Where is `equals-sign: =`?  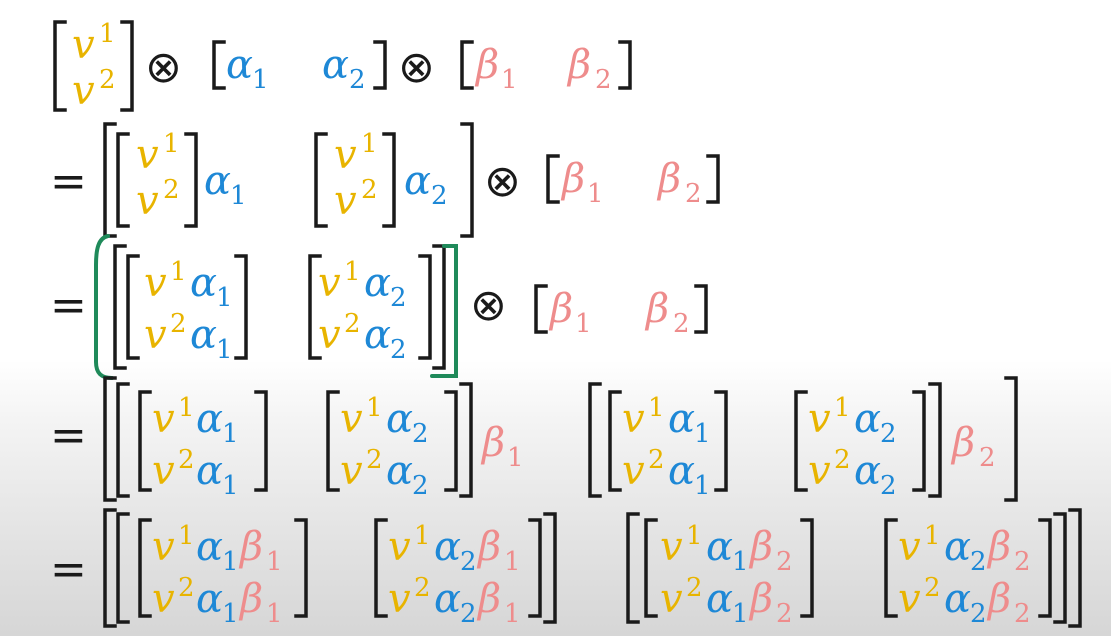
equals-sign: = is located at coordinates (68, 435).